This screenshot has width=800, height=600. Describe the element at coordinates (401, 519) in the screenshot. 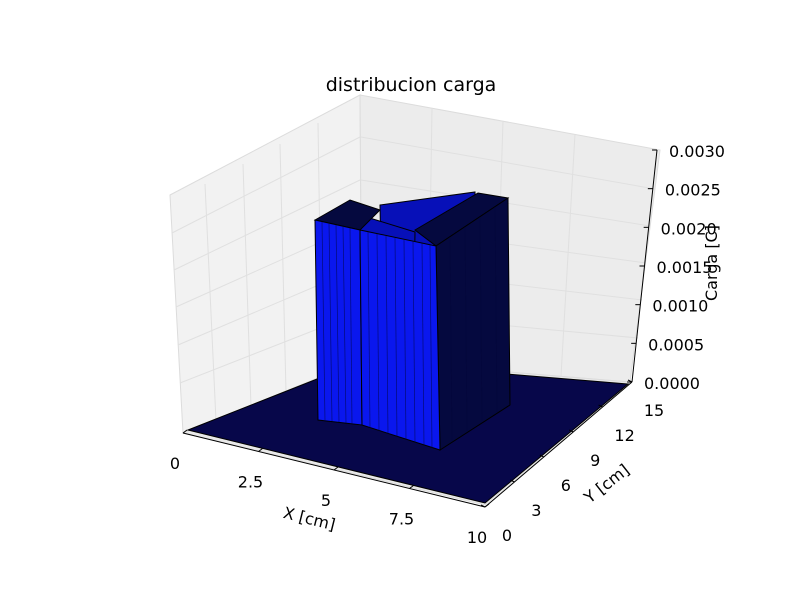

I see `x-tick-label: 7.5` at that location.